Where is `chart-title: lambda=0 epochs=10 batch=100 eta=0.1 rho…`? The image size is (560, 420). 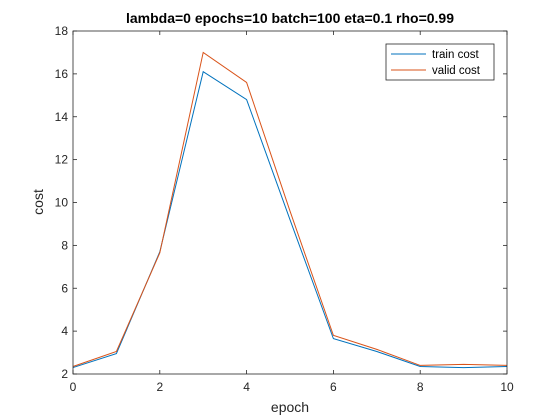 chart-title: lambda=0 epochs=10 batch=100 eta=0.1 rho… is located at coordinates (290, 18).